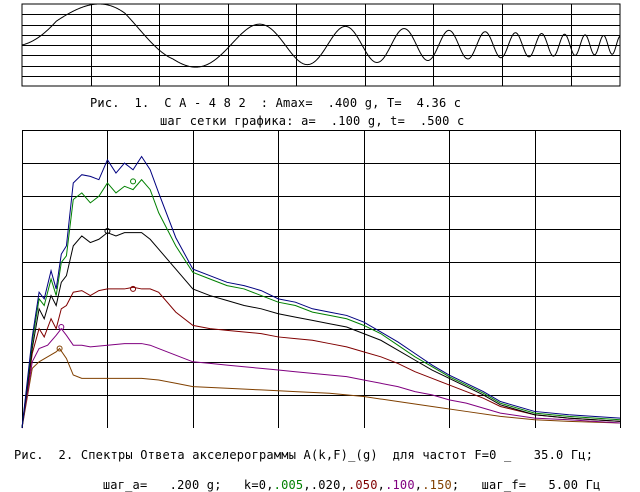 The width and height of the screenshot is (640, 492). What do you see at coordinates (437, 485) in the screenshot?
I see `k-value-150: .150` at bounding box center [437, 485].